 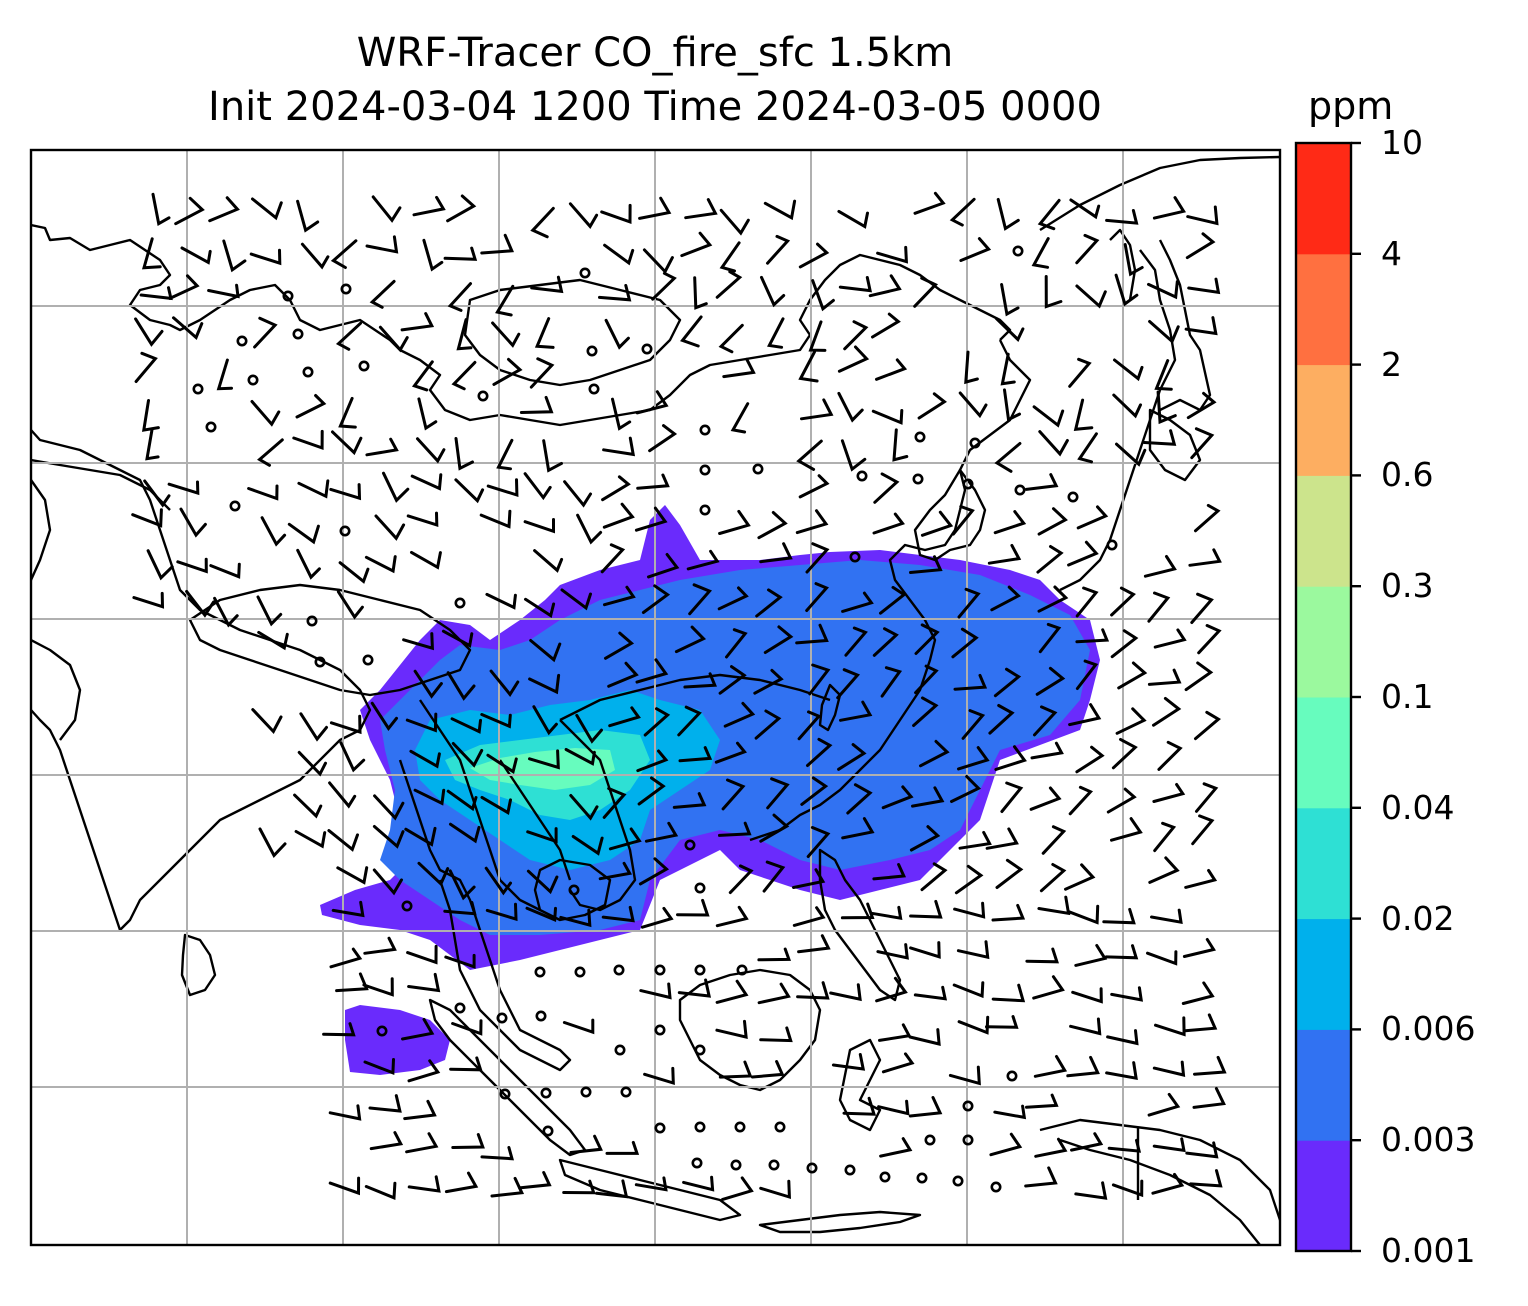 I want to click on colorbar-segment, so click(x=1323, y=974).